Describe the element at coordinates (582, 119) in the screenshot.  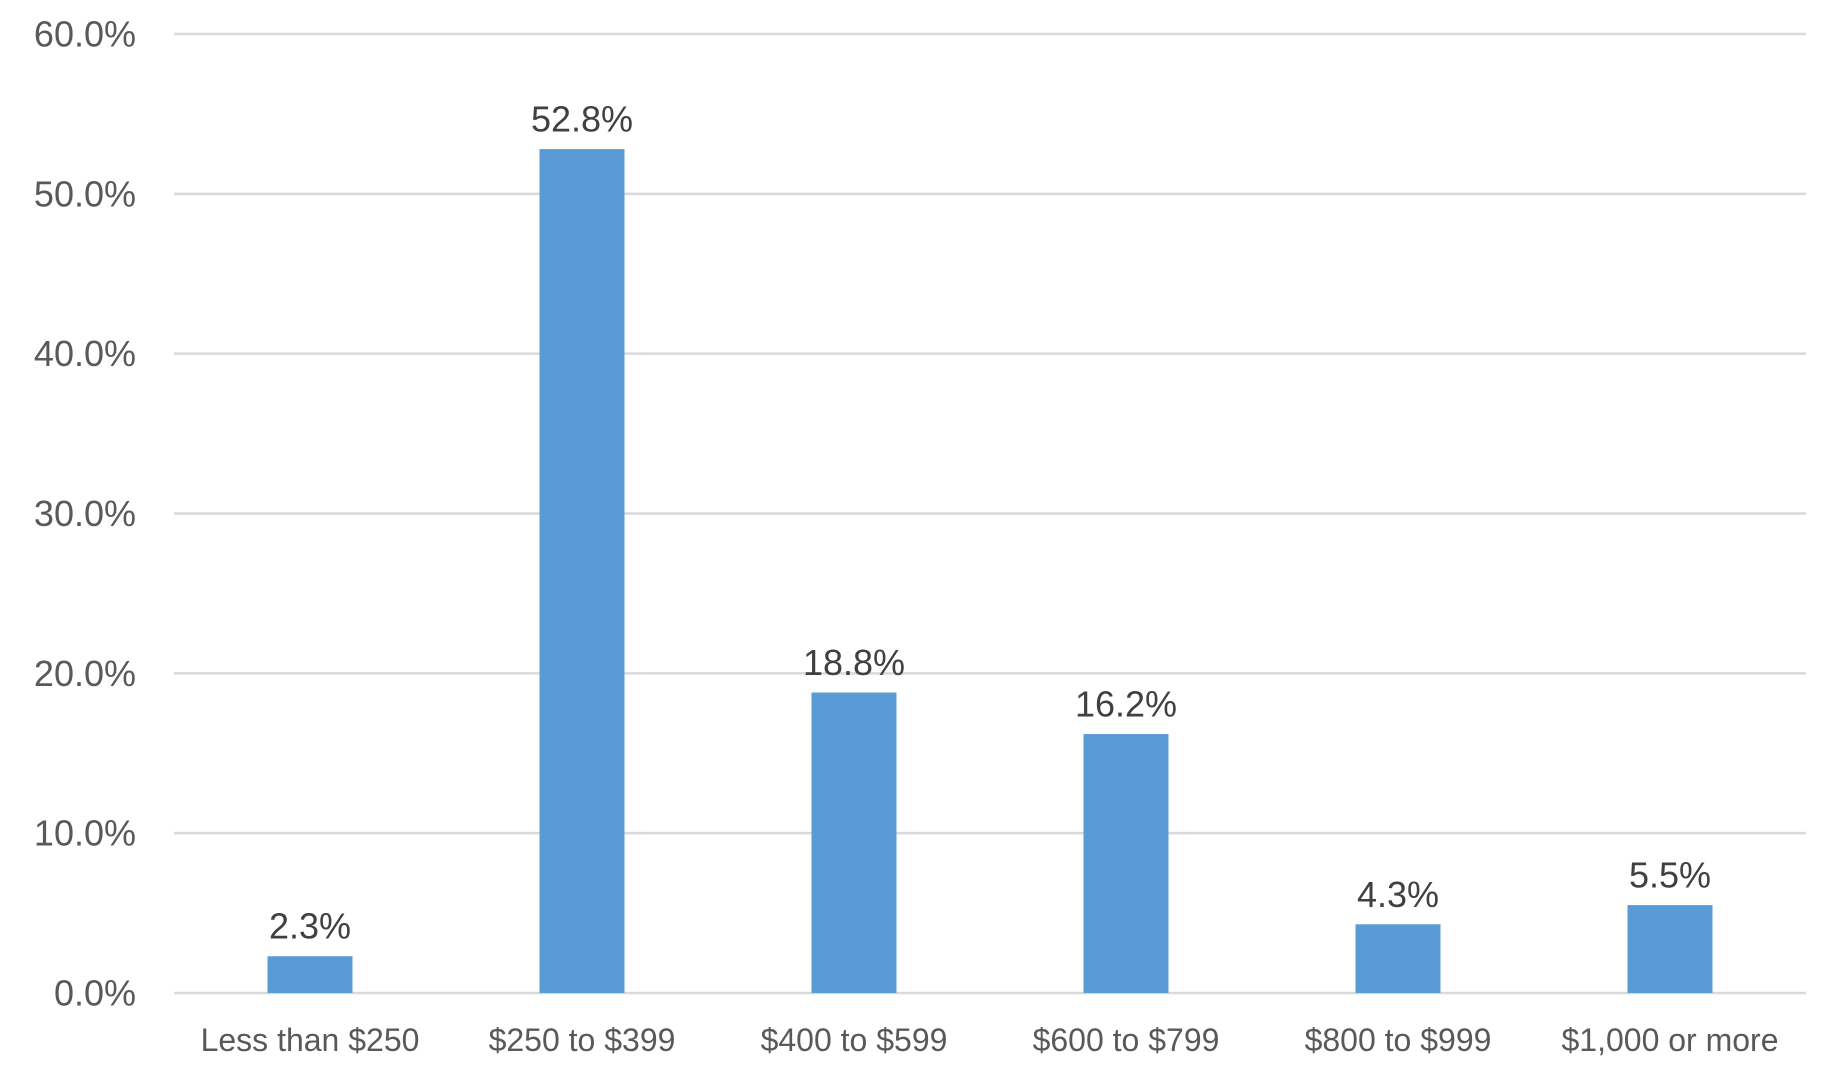
I see `data-label: 52.8%` at that location.